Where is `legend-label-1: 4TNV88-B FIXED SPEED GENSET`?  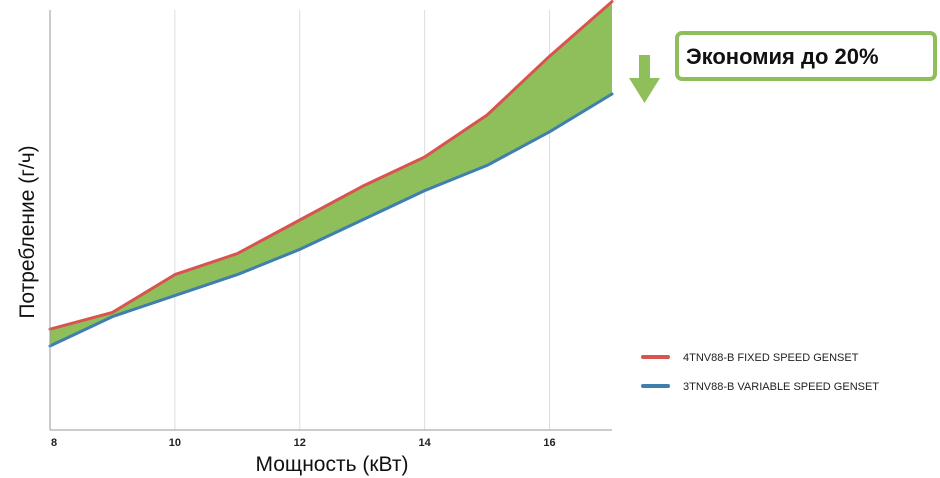
legend-label-1: 4TNV88-B FIXED SPEED GENSET is located at coordinates (771, 358).